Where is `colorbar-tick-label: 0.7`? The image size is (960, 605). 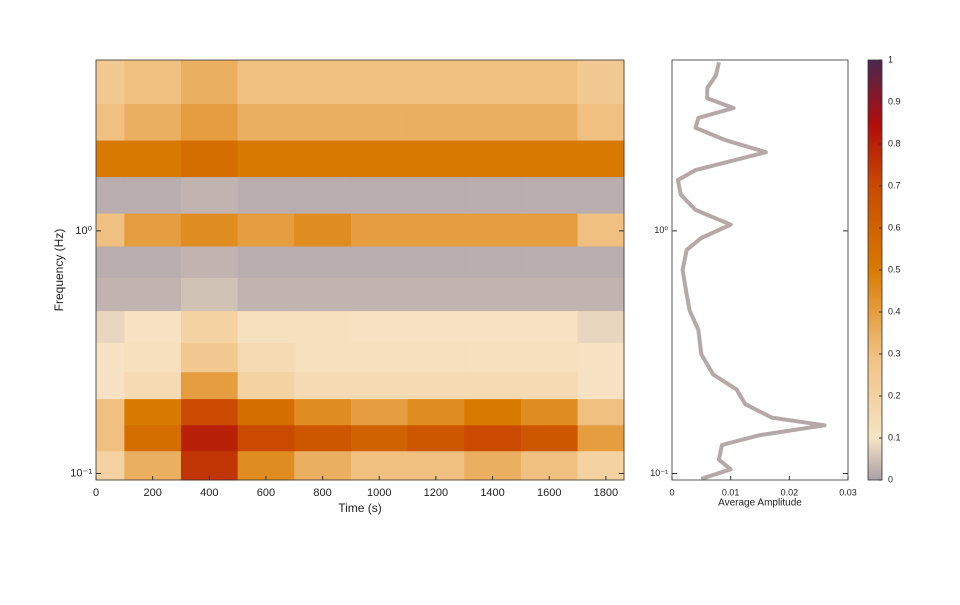 colorbar-tick-label: 0.7 is located at coordinates (894, 185).